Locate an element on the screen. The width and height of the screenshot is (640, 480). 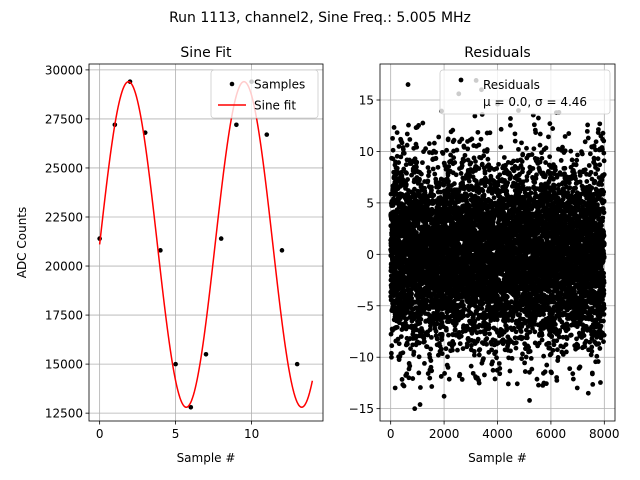
legend-label-samples: Samples is located at coordinates (279, 85).